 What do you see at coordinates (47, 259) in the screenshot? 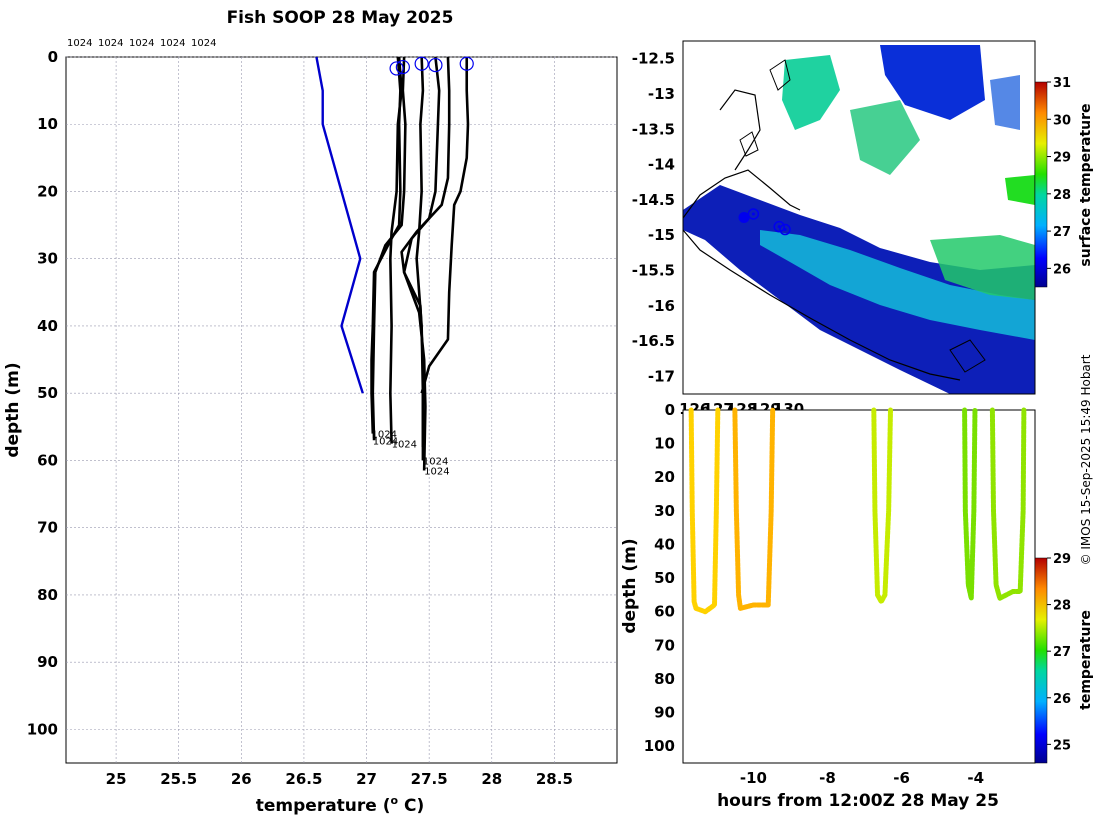
I see `profile-y-tick-label: 30` at bounding box center [47, 259].